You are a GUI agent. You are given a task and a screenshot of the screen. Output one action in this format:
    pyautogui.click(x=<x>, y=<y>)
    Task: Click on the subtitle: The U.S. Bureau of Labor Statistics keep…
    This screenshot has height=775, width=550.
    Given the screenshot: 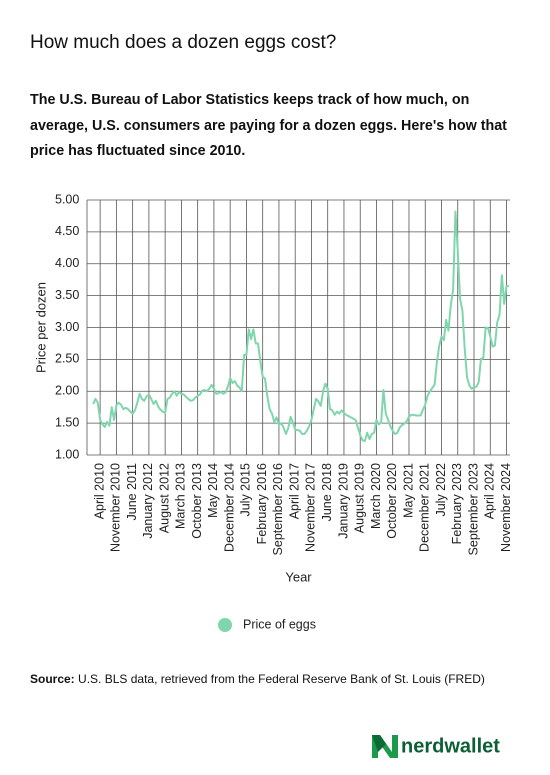 What is the action you would take?
    pyautogui.click(x=268, y=125)
    